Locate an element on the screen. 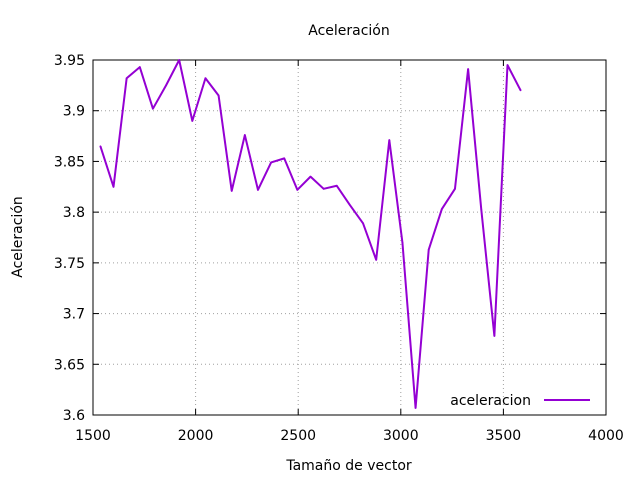  x-tick-label: 2000 is located at coordinates (196, 436).